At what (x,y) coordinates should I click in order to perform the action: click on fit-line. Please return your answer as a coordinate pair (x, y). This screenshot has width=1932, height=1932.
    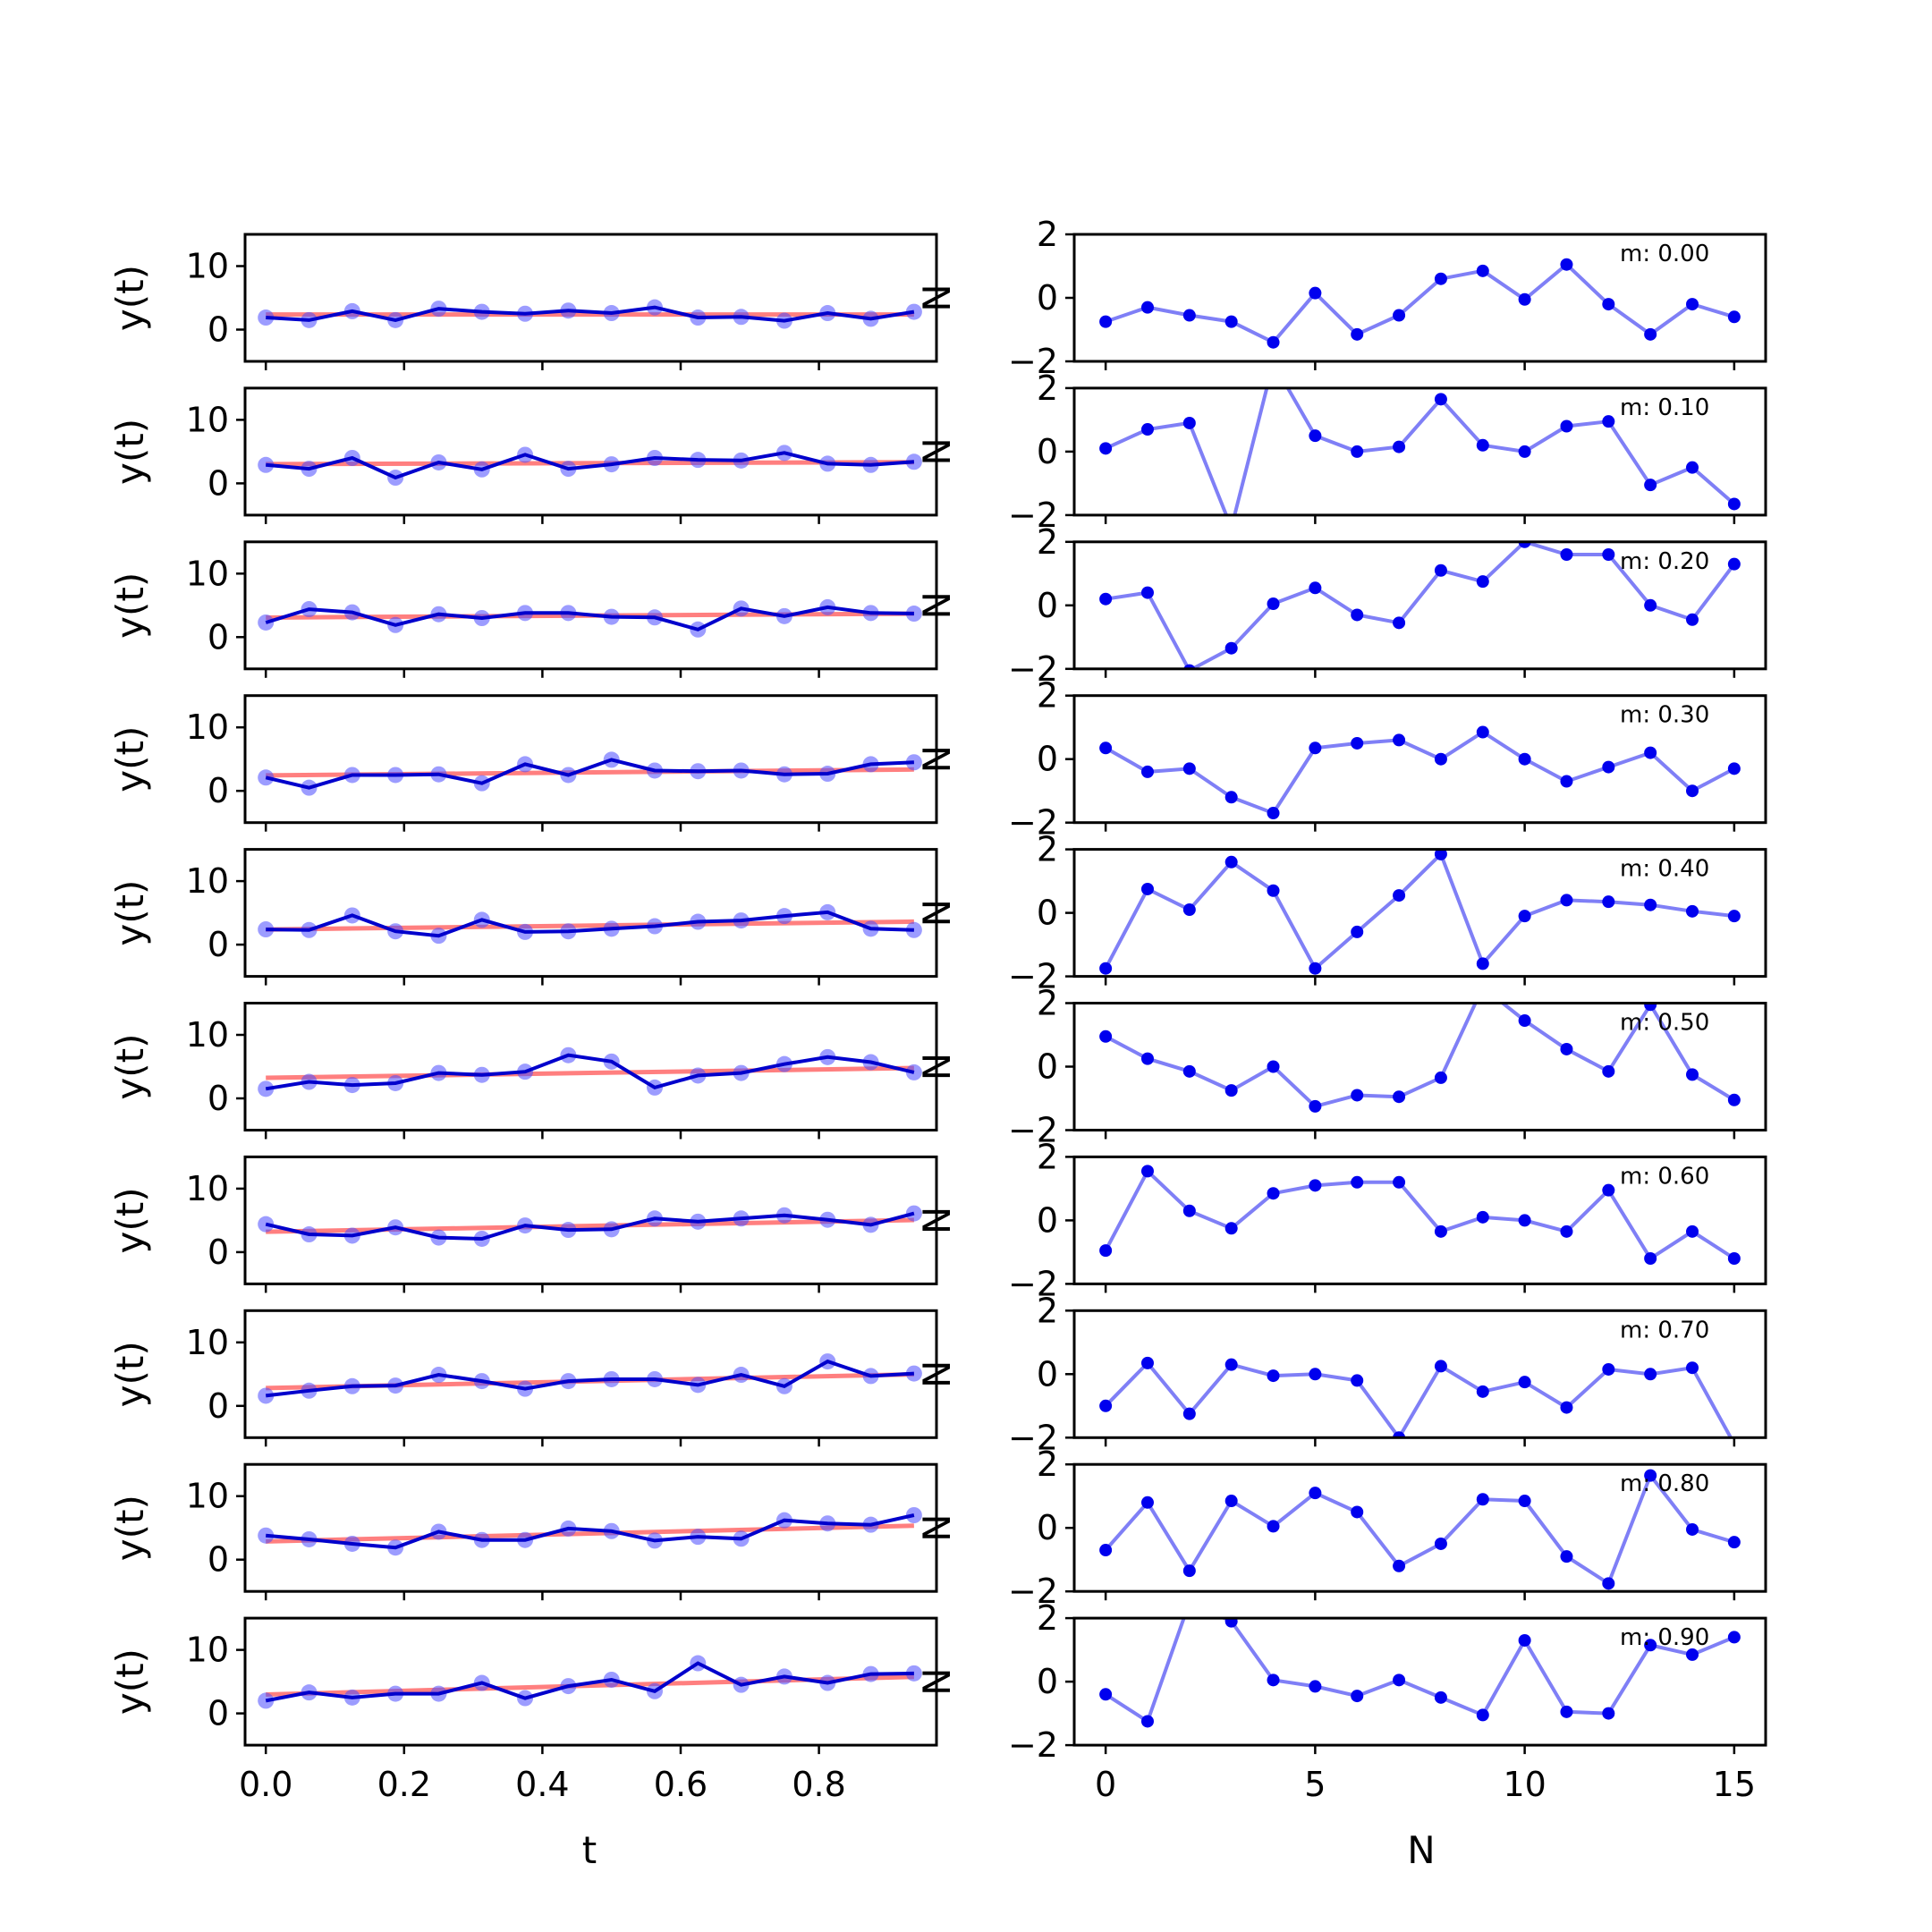
    Looking at the image, I should click on (590, 925).